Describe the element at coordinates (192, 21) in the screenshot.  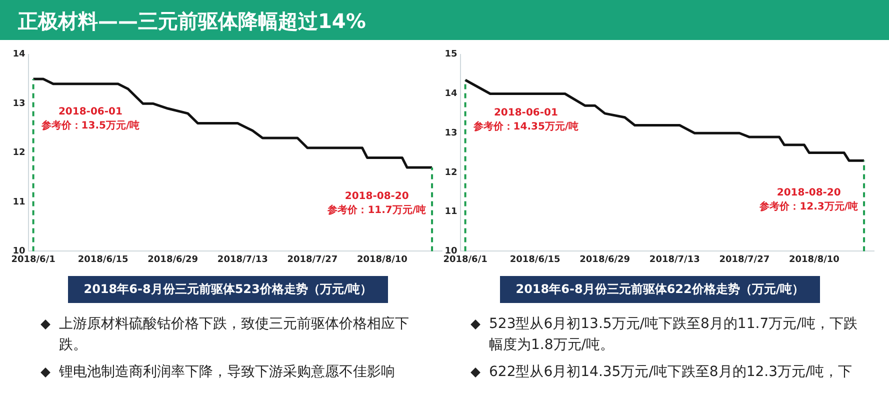
I see `text: 正极材料——三元前驱体降幅超过14%` at that location.